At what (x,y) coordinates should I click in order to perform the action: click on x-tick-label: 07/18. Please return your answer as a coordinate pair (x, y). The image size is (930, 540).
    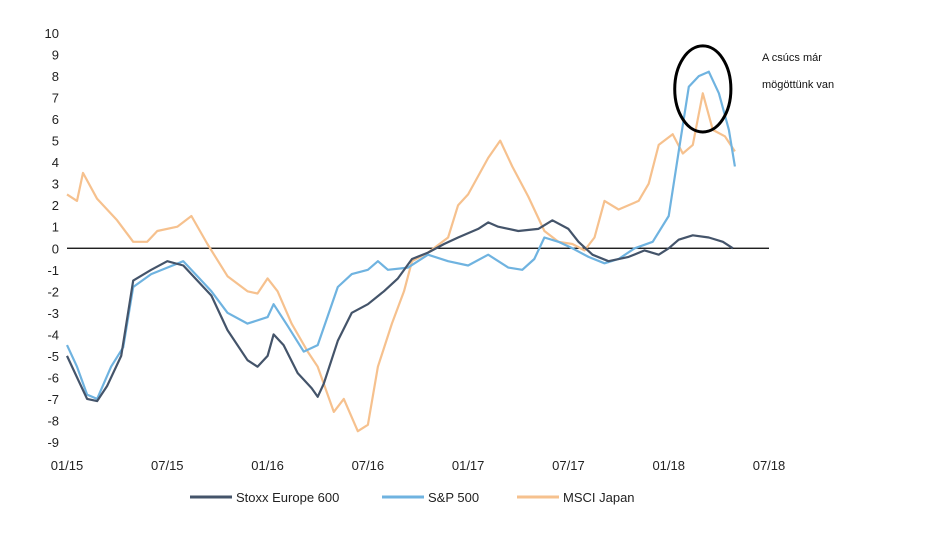
    Looking at the image, I should click on (769, 465).